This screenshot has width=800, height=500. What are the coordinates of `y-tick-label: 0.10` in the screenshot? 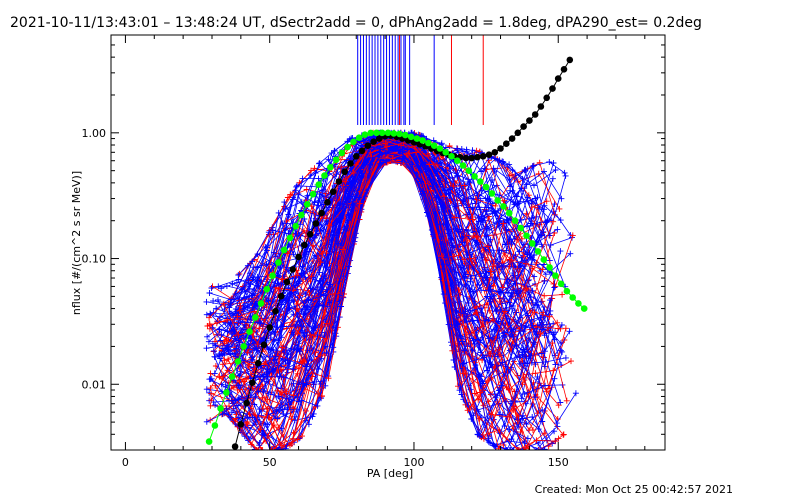 It's located at (94, 259).